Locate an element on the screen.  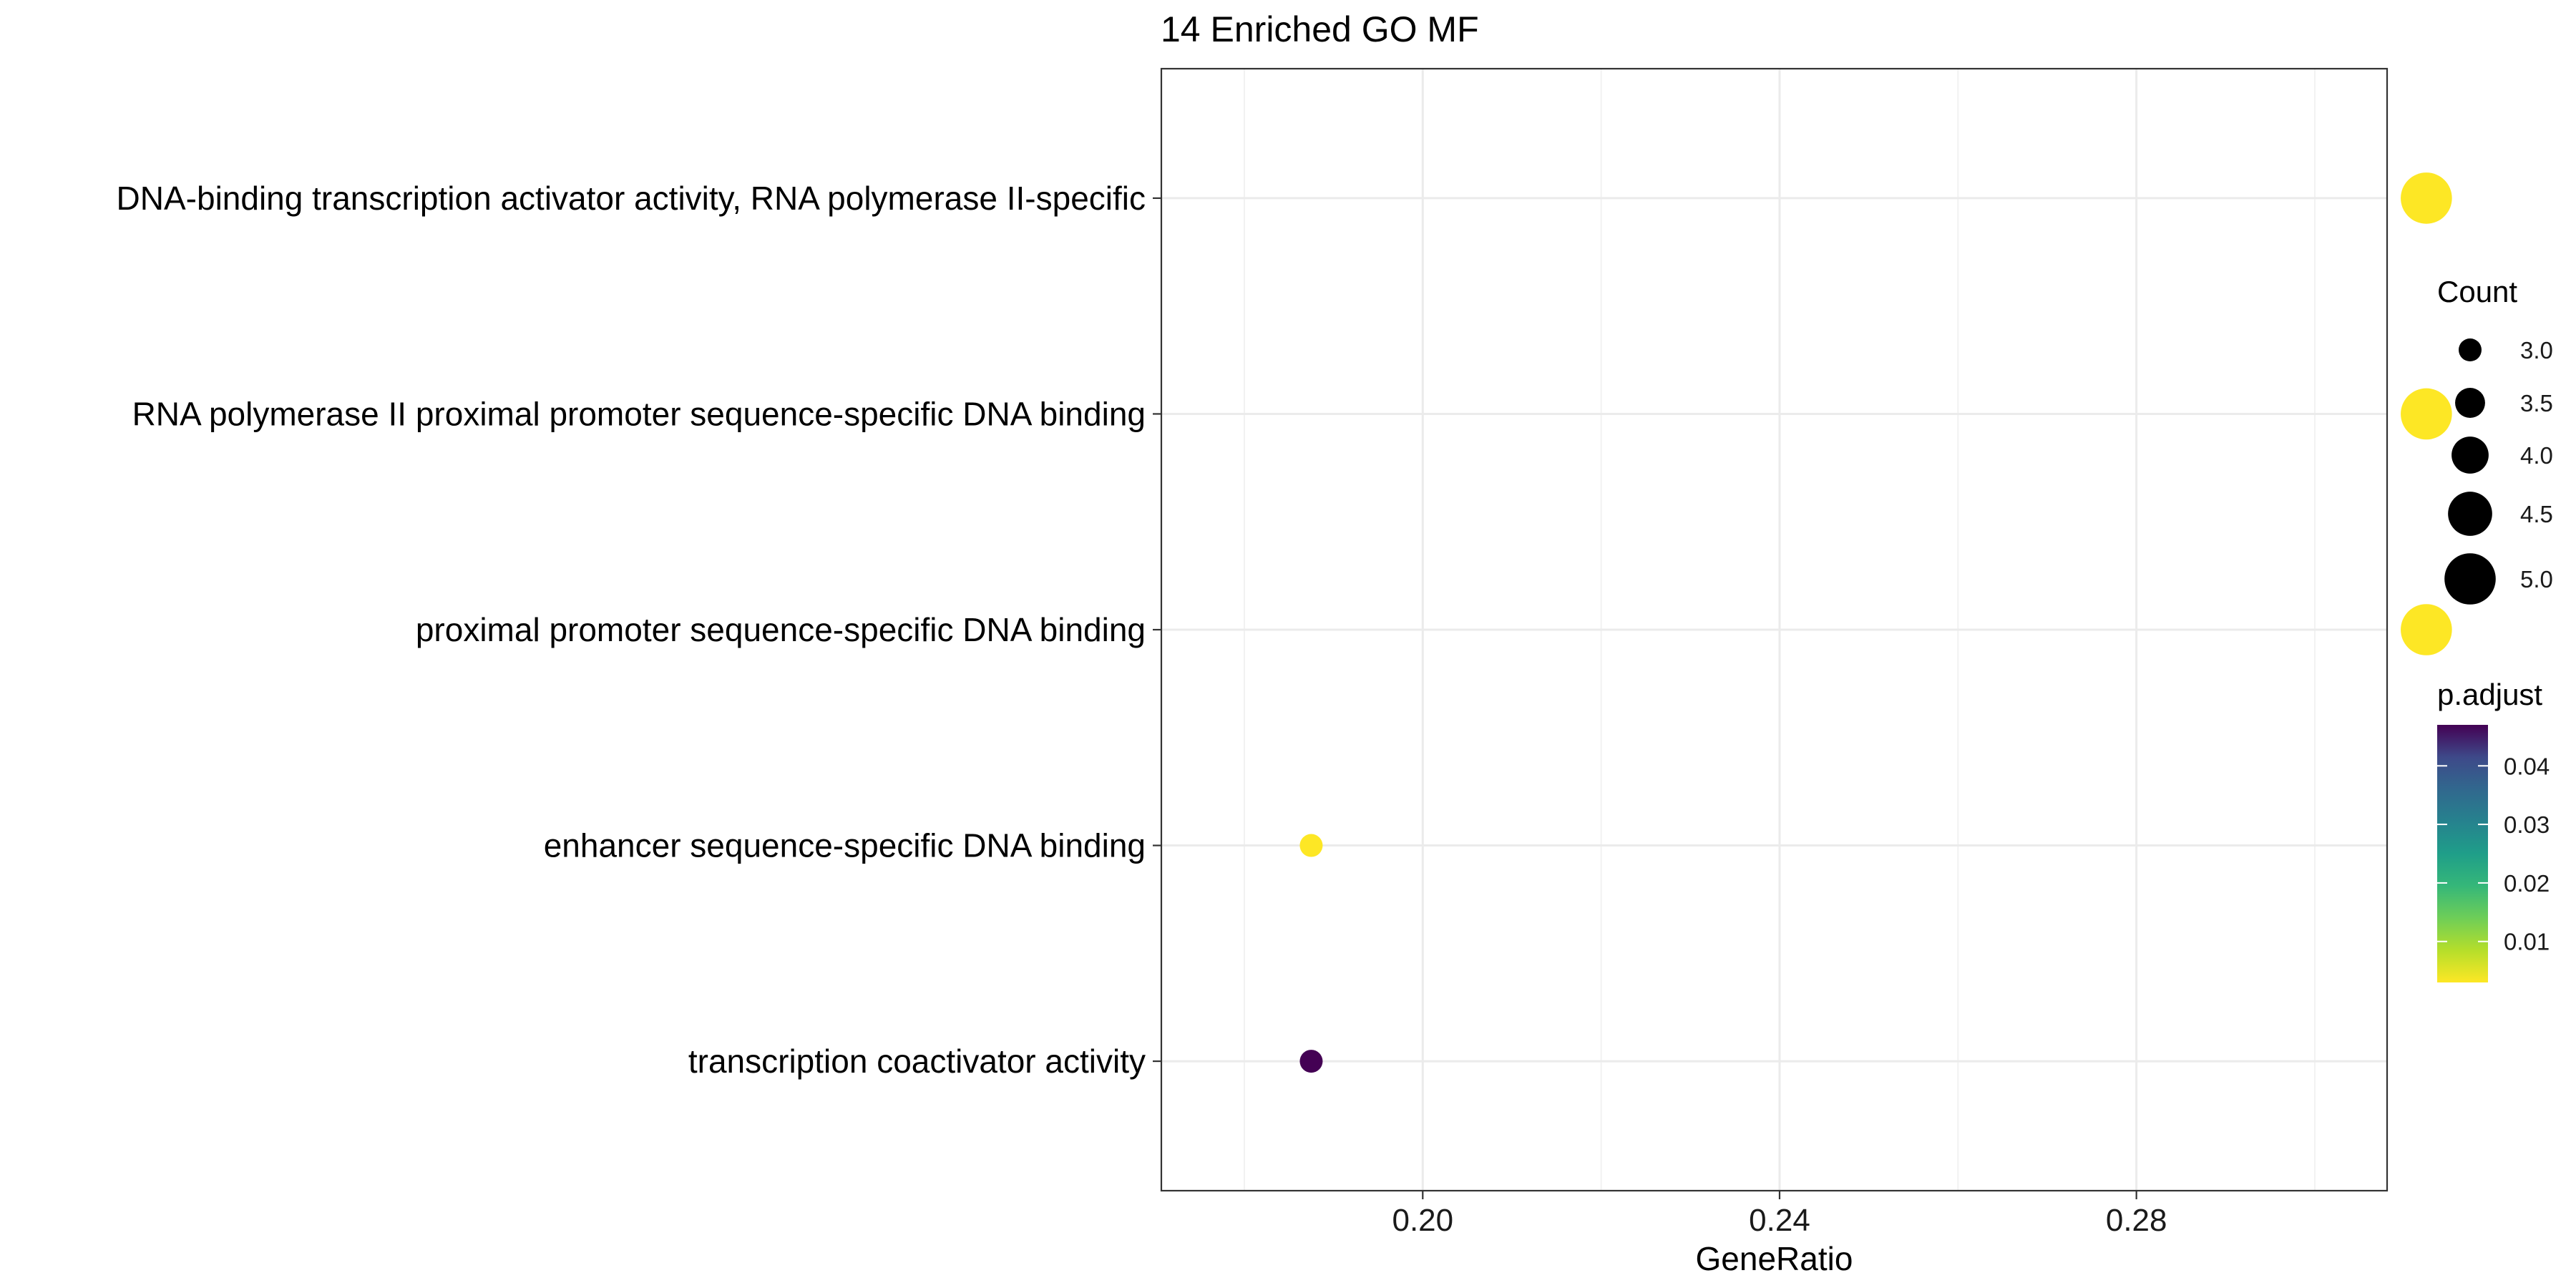
y-tick-label: transcription coactivator activity is located at coordinates (917, 1061).